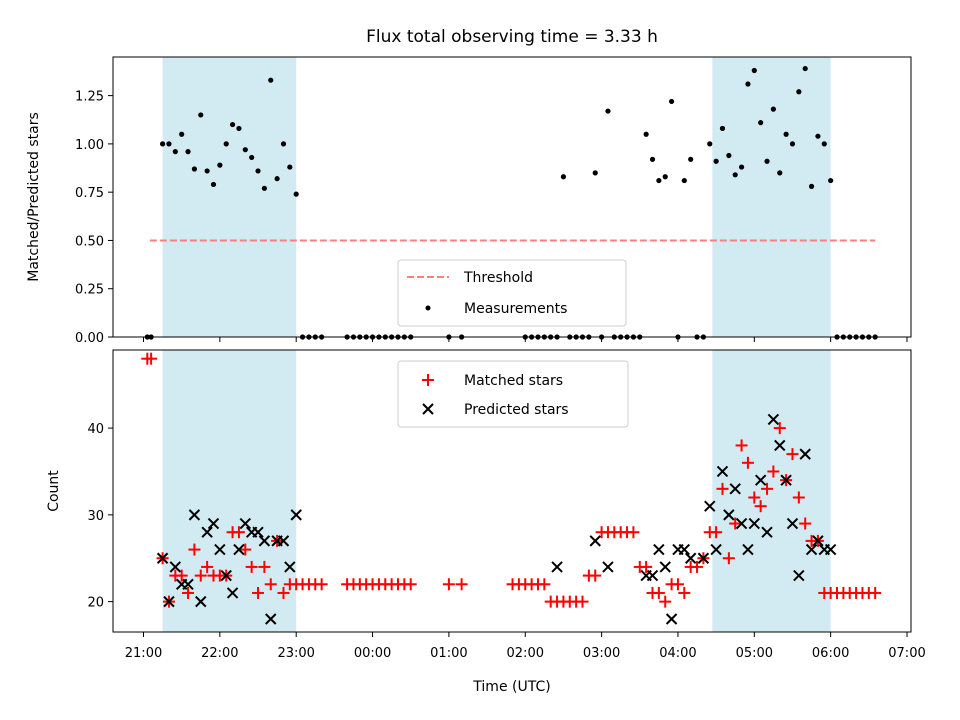  What do you see at coordinates (428, 409) in the screenshot?
I see `legend-predicted-swatch` at bounding box center [428, 409].